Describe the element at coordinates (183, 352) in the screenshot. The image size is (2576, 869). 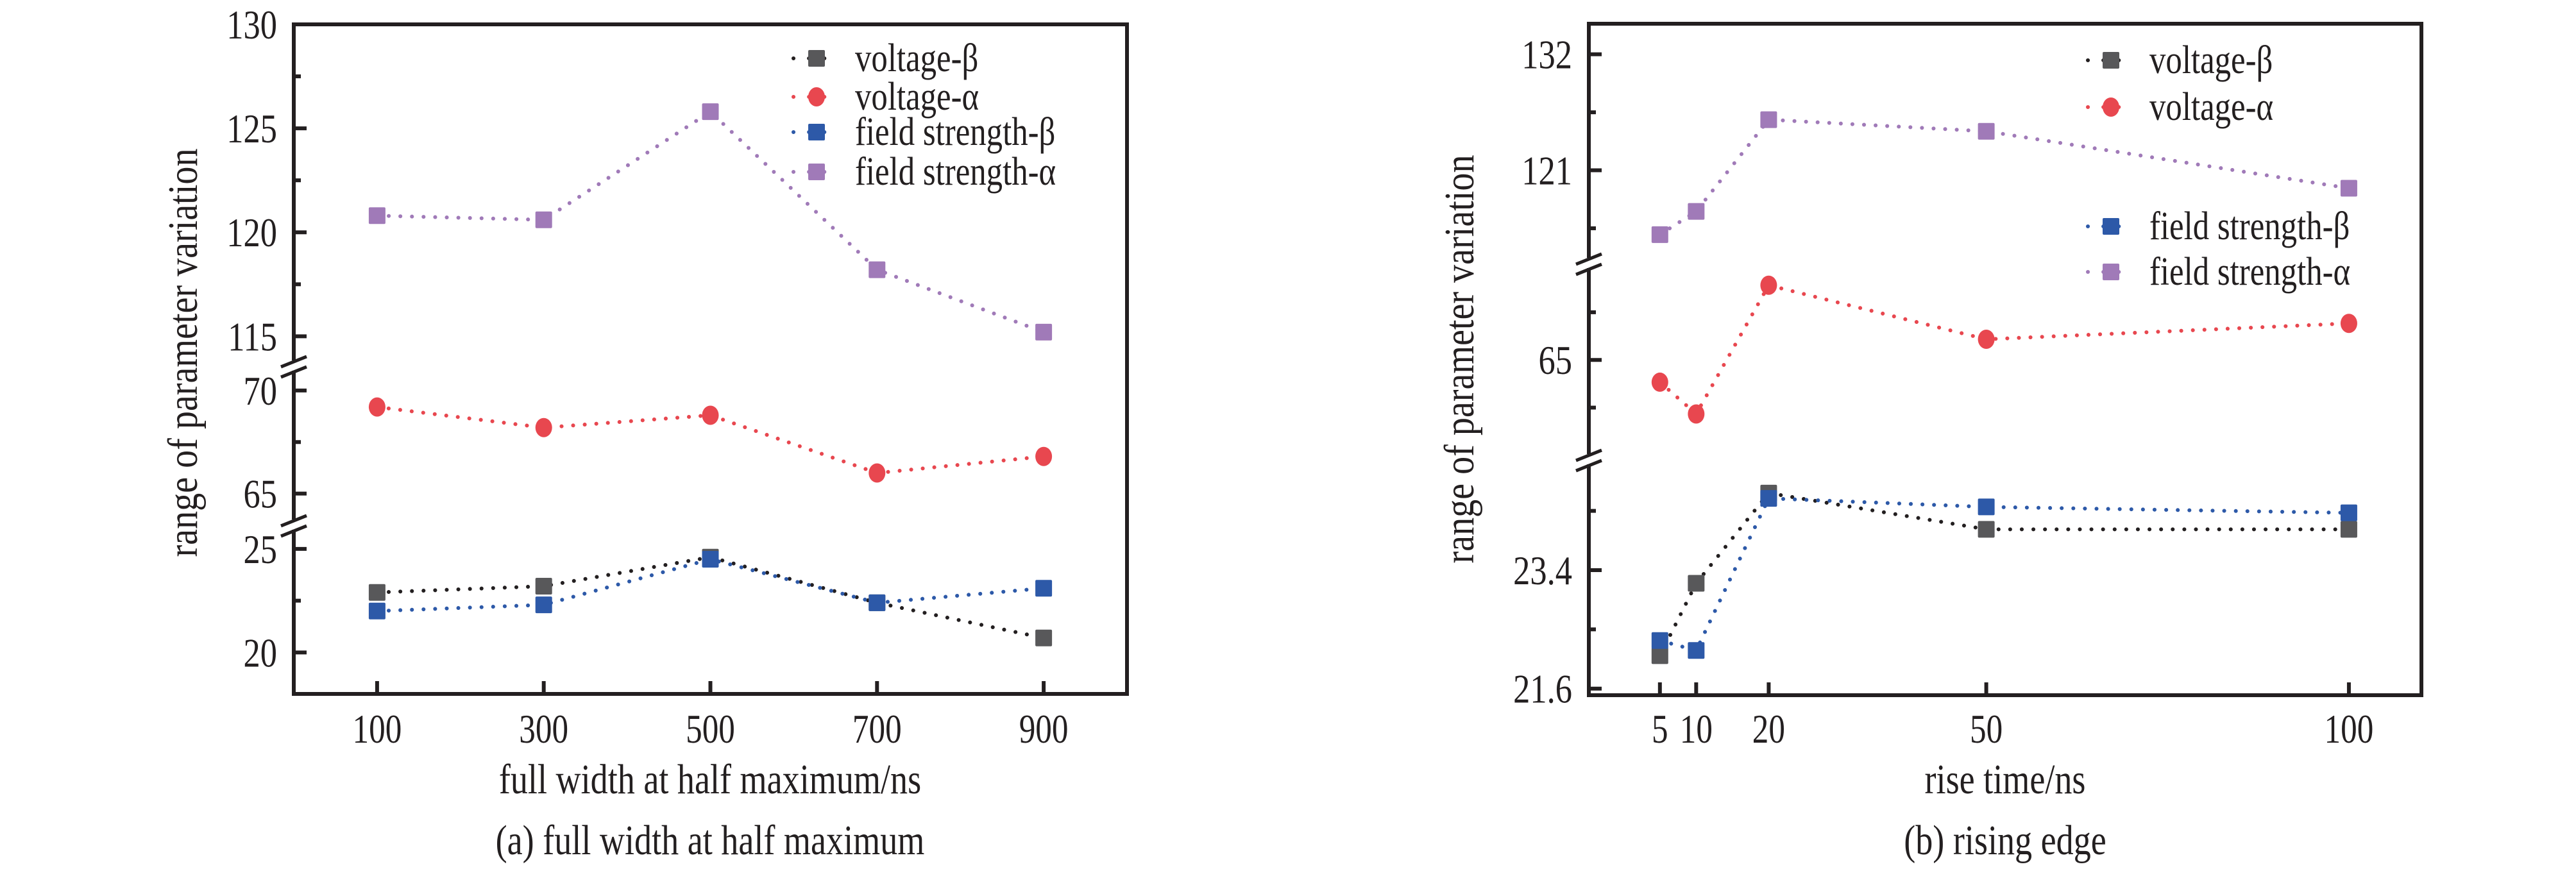
I see `y-axis-title: range of parameter variation` at that location.